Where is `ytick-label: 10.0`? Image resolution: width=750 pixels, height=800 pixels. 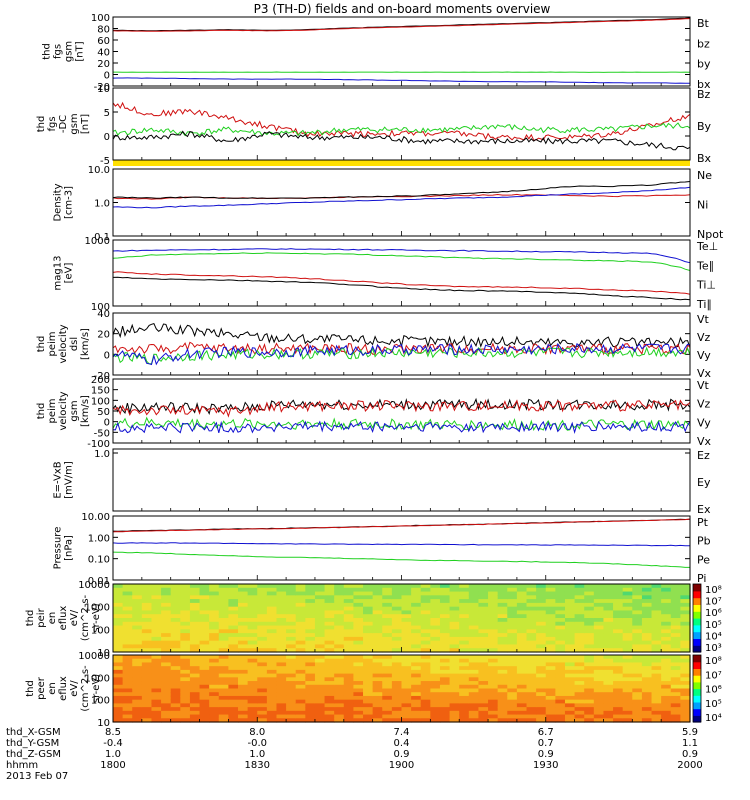
ytick-label: 10.0 is located at coordinates (99, 170).